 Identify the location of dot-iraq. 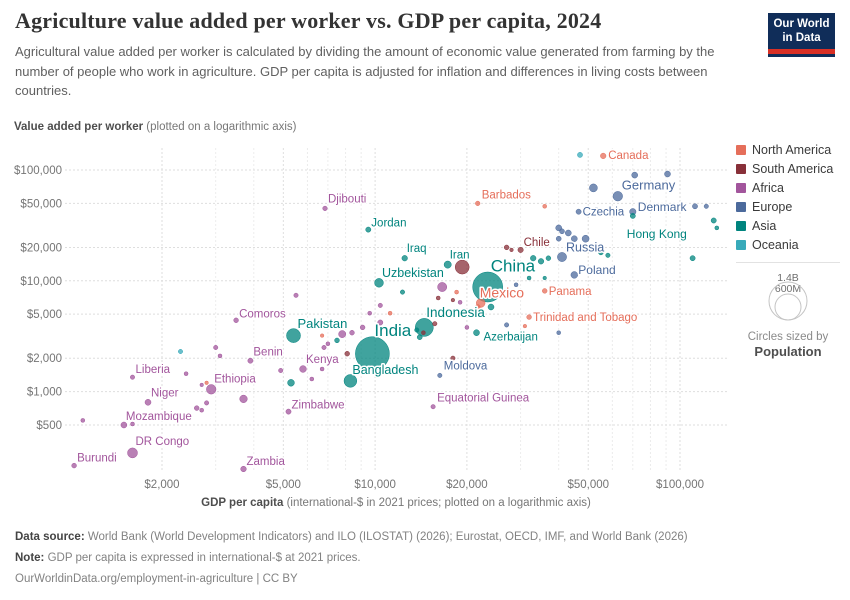
(404, 258).